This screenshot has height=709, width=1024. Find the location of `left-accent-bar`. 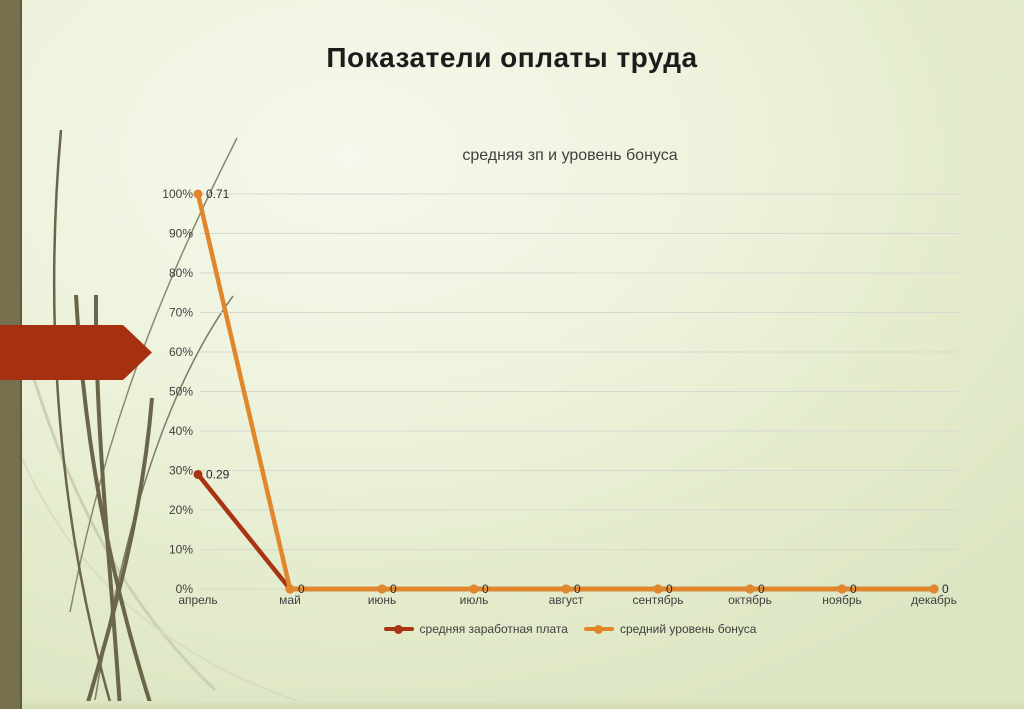

left-accent-bar is located at coordinates (11, 354).